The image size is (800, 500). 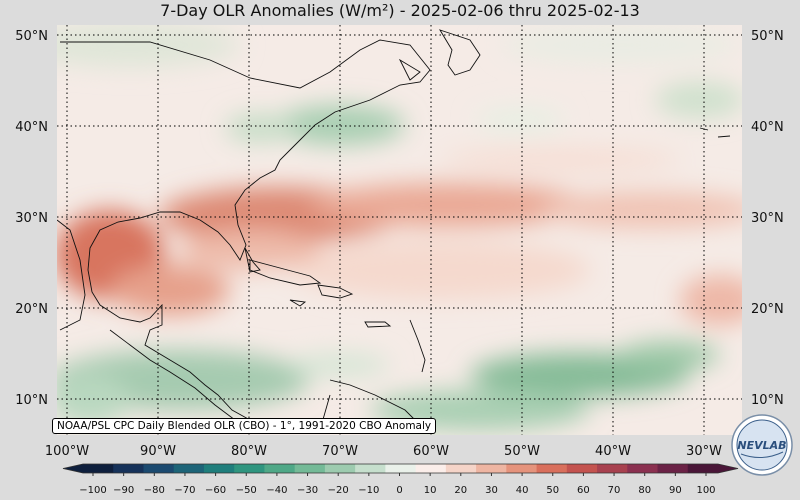 What do you see at coordinates (92, 490) in the screenshot?
I see `colorbar-tick-label: −100` at bounding box center [92, 490].